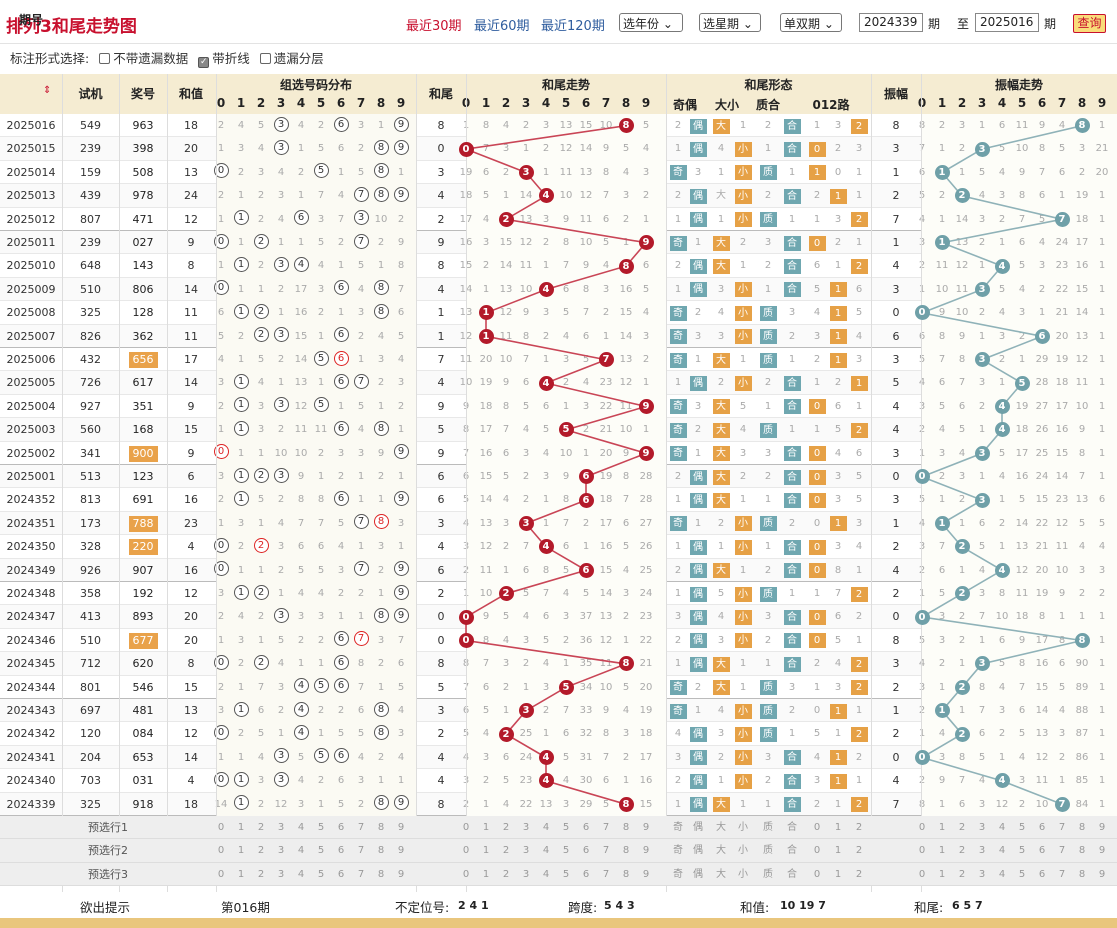 The height and width of the screenshot is (928, 1117). What do you see at coordinates (265, 58) in the screenshot?
I see `checkbox-omission-layer` at bounding box center [265, 58].